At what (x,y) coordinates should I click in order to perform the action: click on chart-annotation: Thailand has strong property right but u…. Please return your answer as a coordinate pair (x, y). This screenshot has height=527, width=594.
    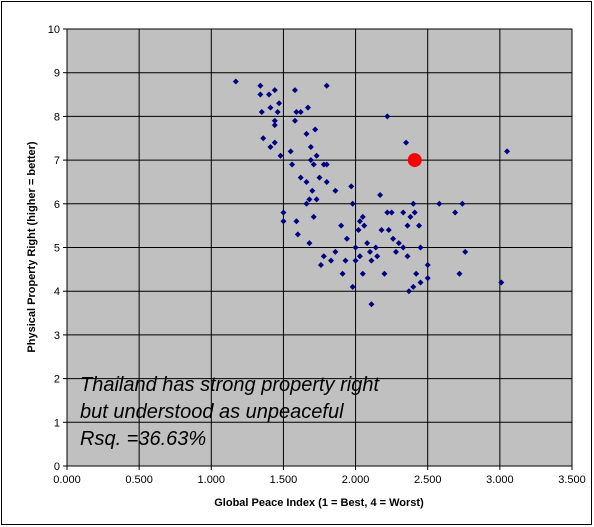
    Looking at the image, I should click on (230, 412).